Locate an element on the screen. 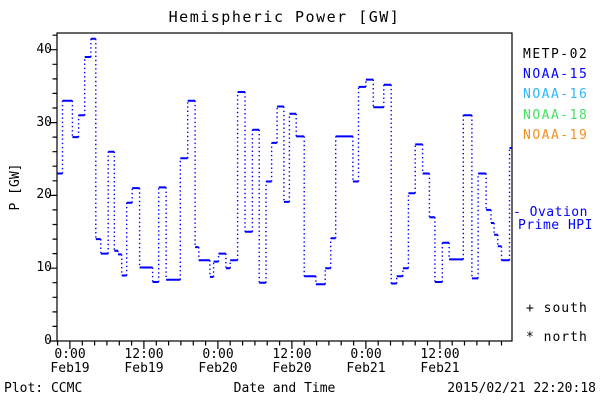 This screenshot has width=600, height=400. legend-item-noaa15: NOAA-15 is located at coordinates (556, 74).